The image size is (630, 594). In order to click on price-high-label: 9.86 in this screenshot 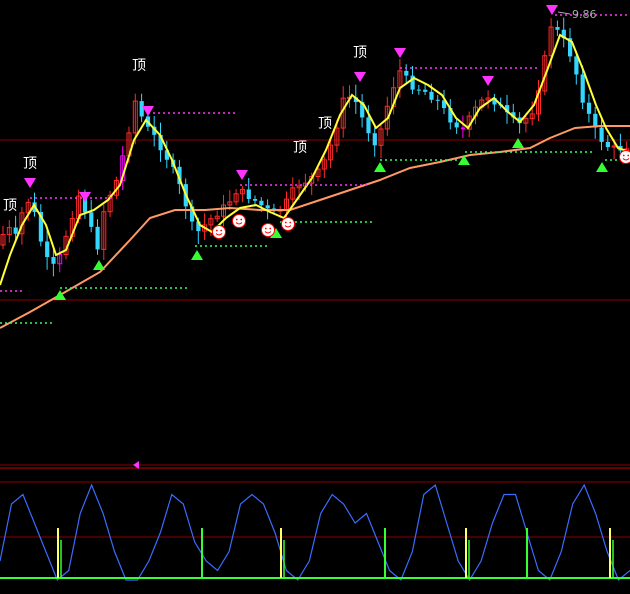, I will do `click(584, 14)`.